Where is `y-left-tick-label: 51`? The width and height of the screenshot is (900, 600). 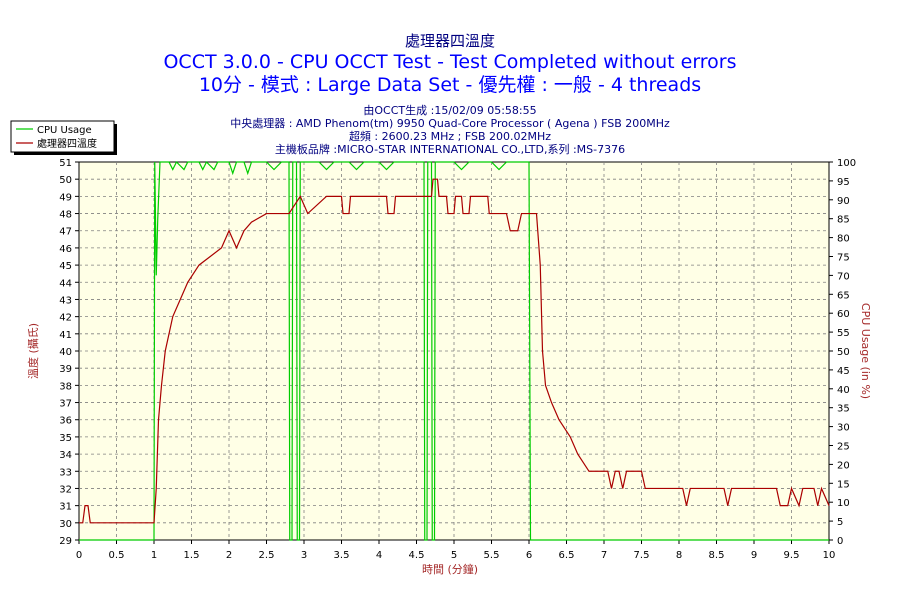
y-left-tick-label: 51 is located at coordinates (65, 163).